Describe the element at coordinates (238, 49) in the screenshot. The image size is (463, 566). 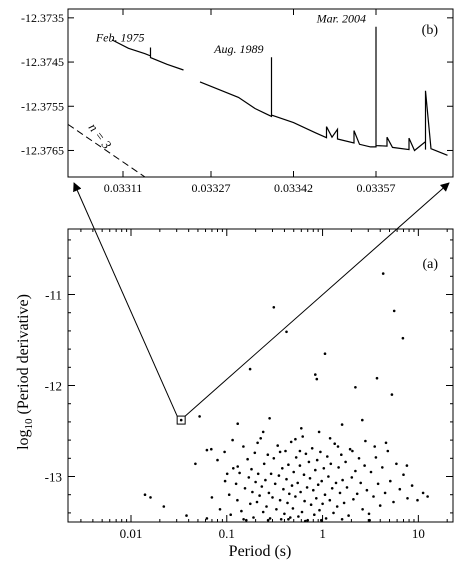
I see `panel-b-annotation: Aug. 1989` at that location.